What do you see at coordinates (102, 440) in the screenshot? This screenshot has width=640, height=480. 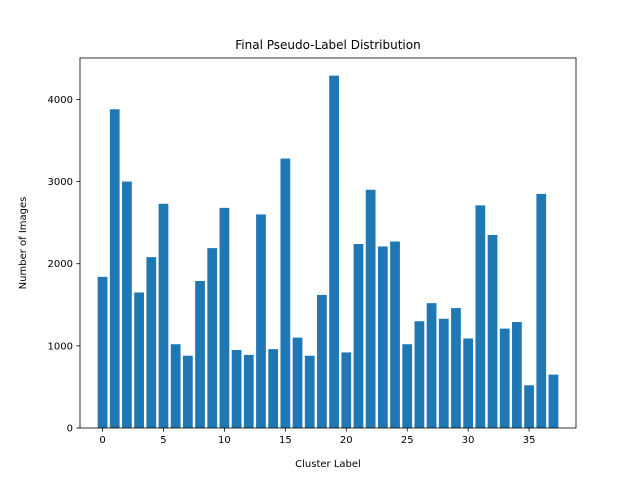 I see `x-tick-label: 0` at bounding box center [102, 440].